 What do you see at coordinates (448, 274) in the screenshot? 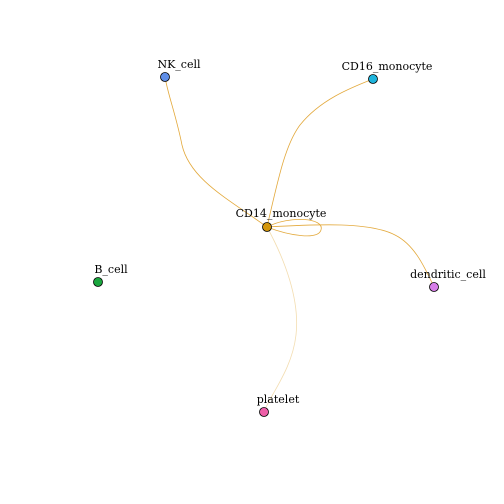
I see `node-label: dendritic_cell` at bounding box center [448, 274].